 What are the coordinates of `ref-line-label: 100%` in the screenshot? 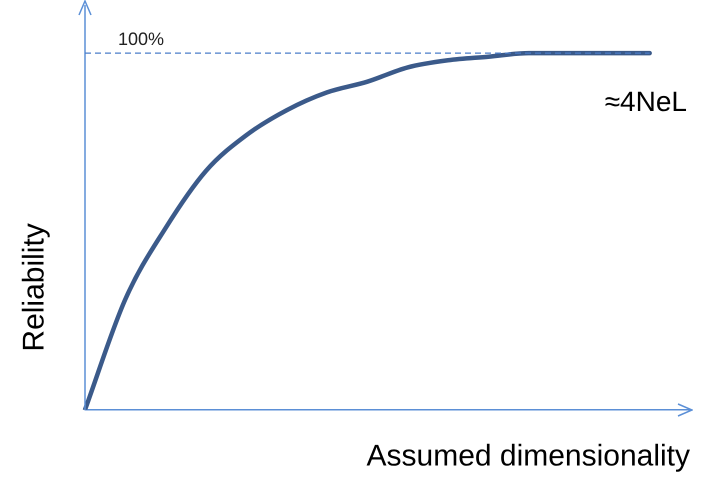 It's located at (141, 39).